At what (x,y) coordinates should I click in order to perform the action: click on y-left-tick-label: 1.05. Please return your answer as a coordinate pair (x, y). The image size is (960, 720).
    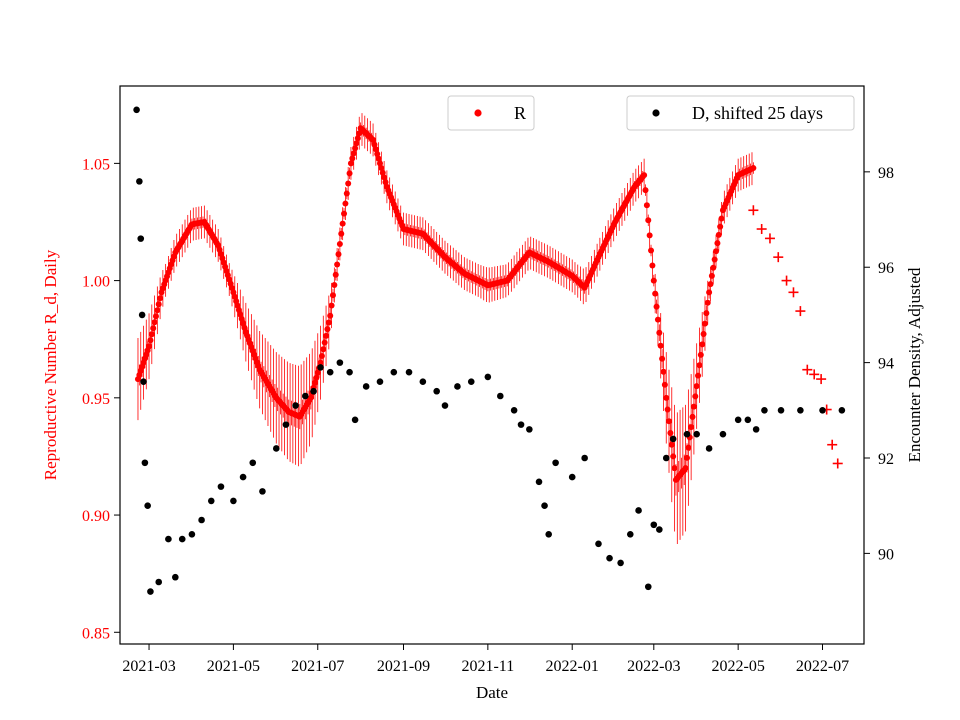
    Looking at the image, I should click on (96, 164).